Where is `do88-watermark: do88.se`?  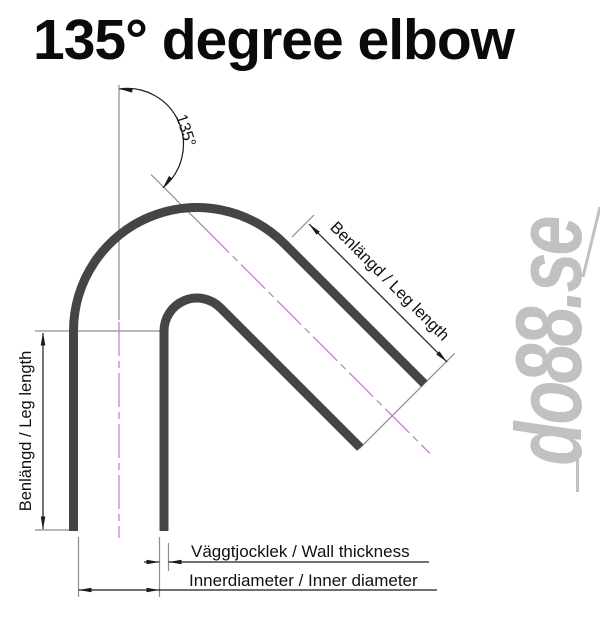 do88-watermark: do88.se is located at coordinates (544, 342).